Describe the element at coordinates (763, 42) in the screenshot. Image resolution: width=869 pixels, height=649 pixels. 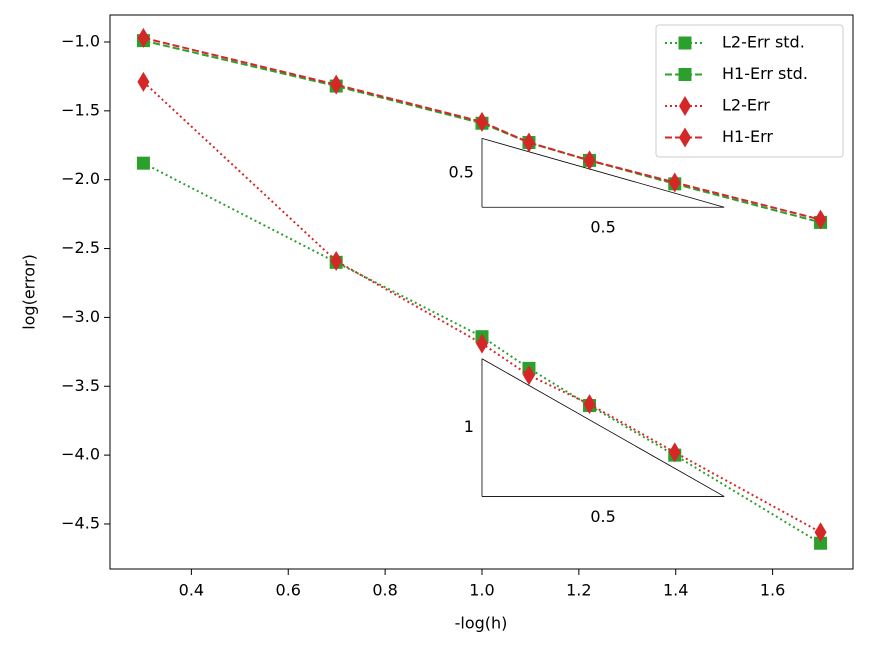
I see `legend-label: L2-Err std.` at that location.